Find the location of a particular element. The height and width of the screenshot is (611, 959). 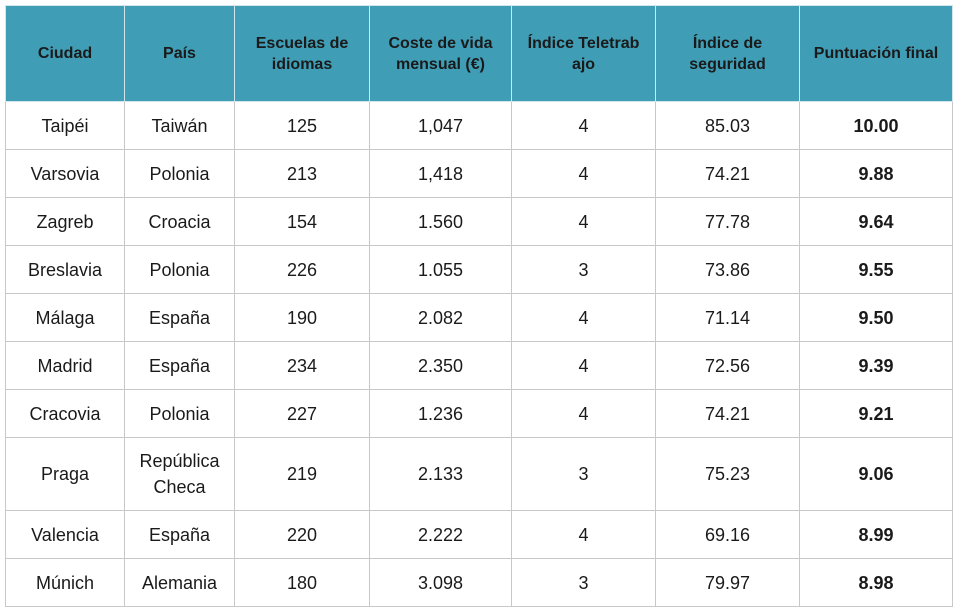

table-cell: 226 is located at coordinates (302, 269).